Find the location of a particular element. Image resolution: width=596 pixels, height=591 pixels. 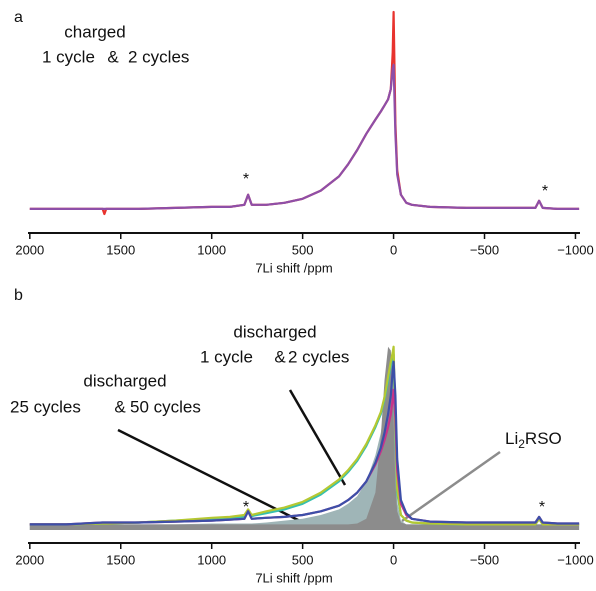

annotation: charged is located at coordinates (94, 31).